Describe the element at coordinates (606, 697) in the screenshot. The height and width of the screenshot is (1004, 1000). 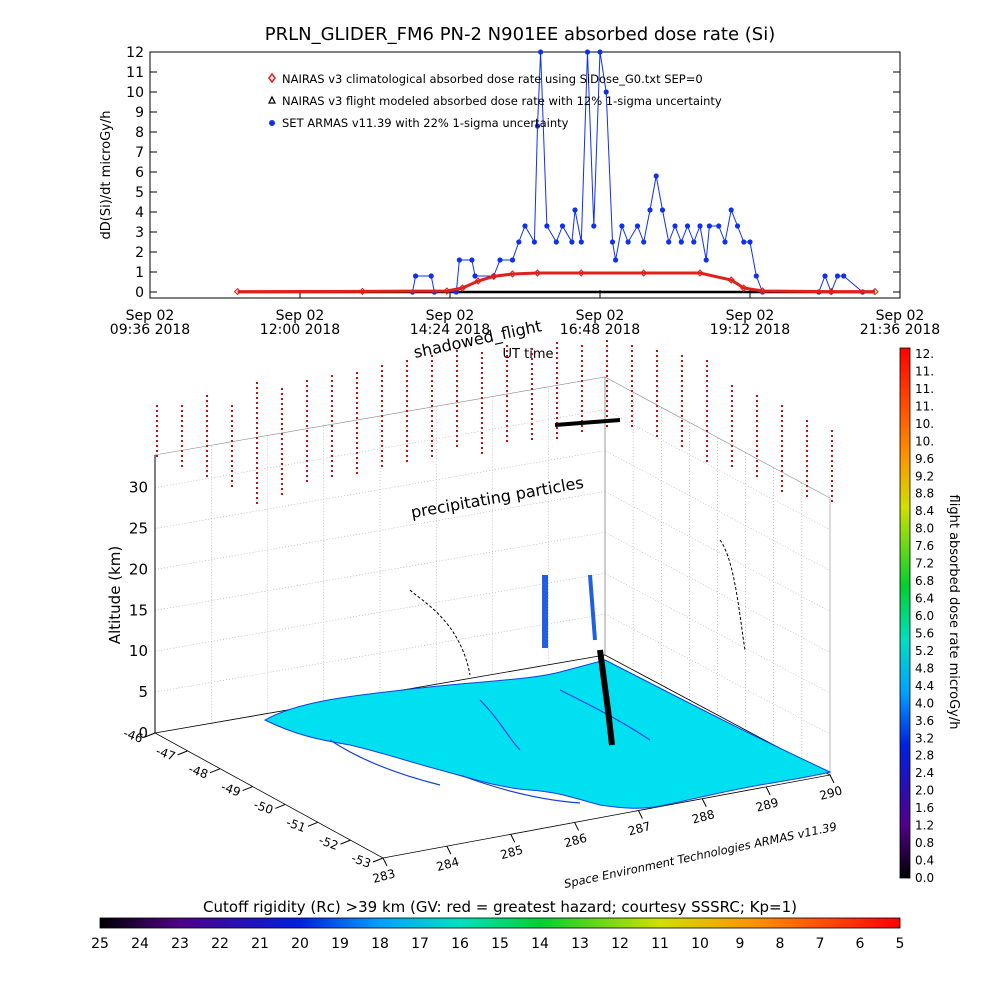
I see `flight-track-ground` at that location.